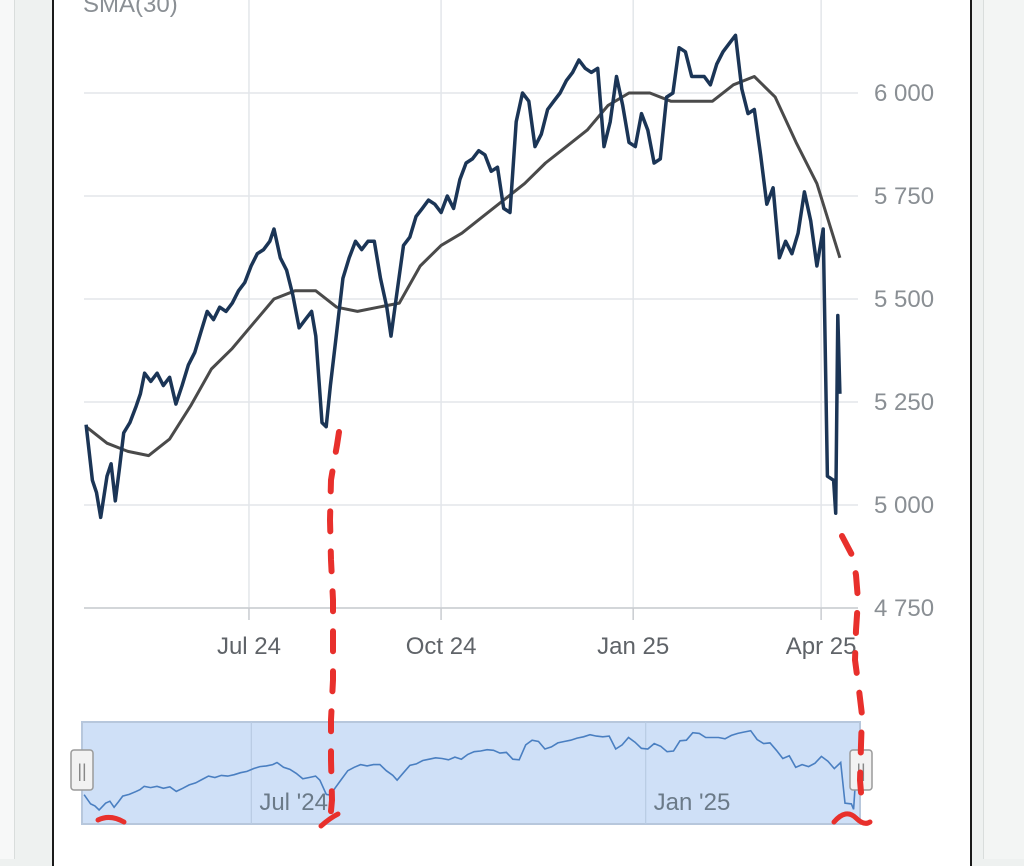 This screenshot has height=866, width=1024. What do you see at coordinates (334, 627) in the screenshot?
I see `annotation-dashed-line-aug` at bounding box center [334, 627].